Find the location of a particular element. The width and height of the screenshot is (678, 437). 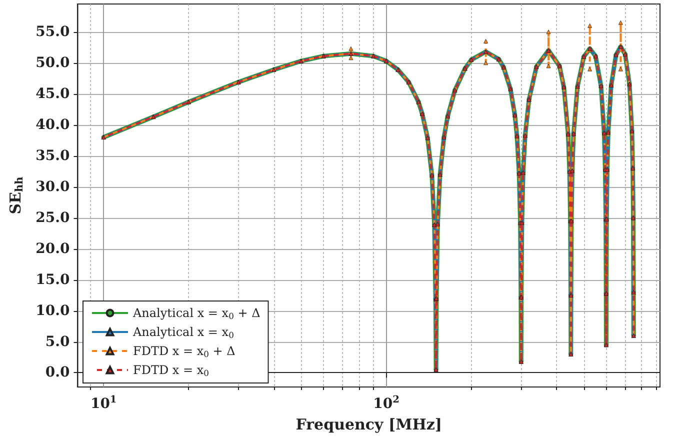

y-tick-label: 20.0 is located at coordinates (53, 248).